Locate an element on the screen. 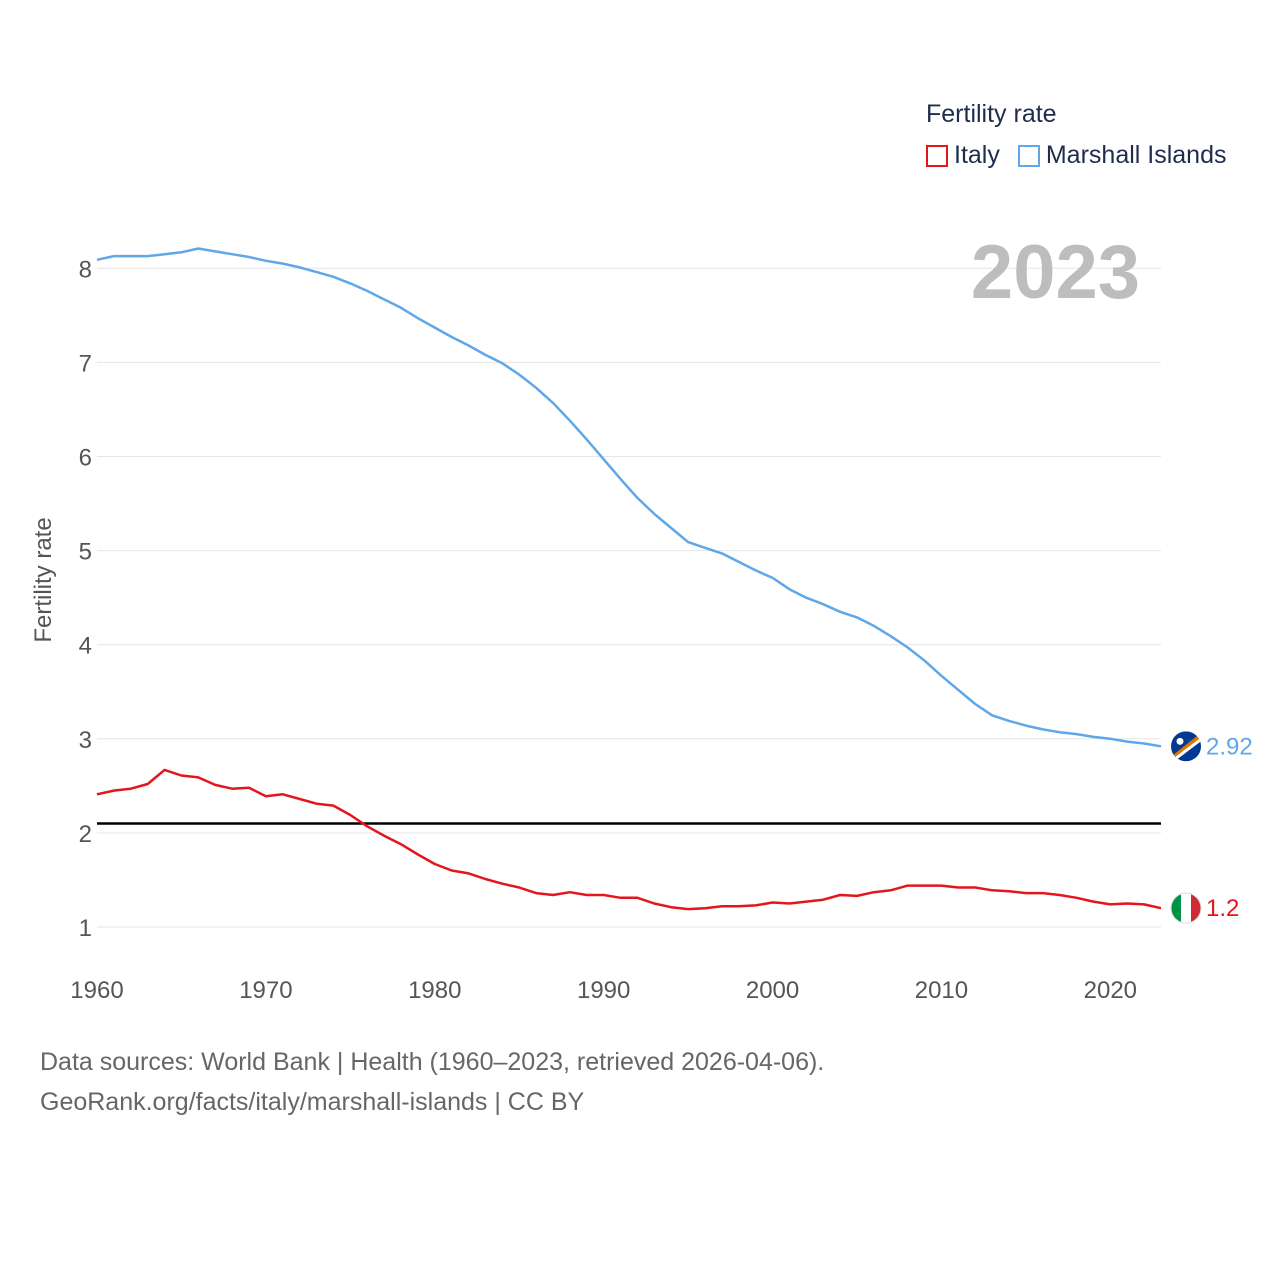 Image resolution: width=1280 pixels, height=1280 pixels. flag-icon-italy is located at coordinates (1186, 908).